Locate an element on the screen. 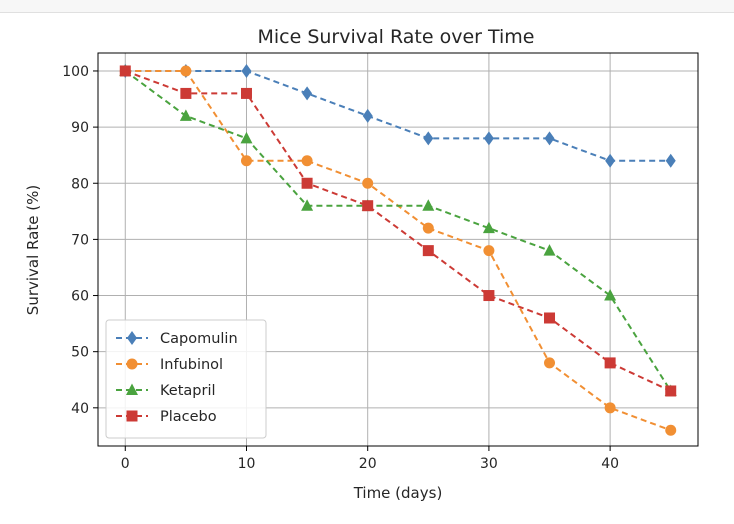 The height and width of the screenshot is (524, 734). top-bar is located at coordinates (367, 6).